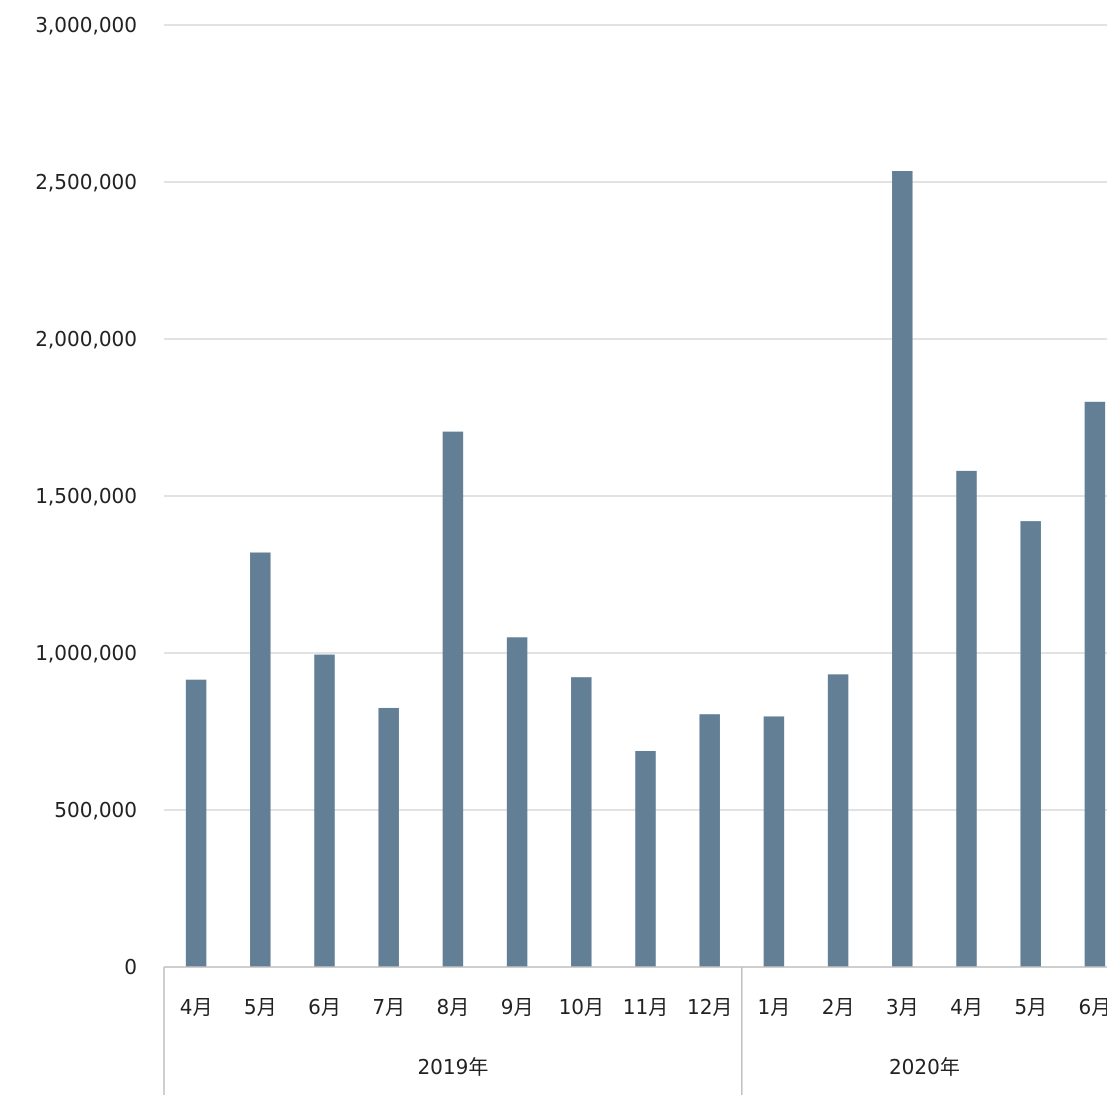  I want to click on x-tick-label: 12月, so click(709, 1007).